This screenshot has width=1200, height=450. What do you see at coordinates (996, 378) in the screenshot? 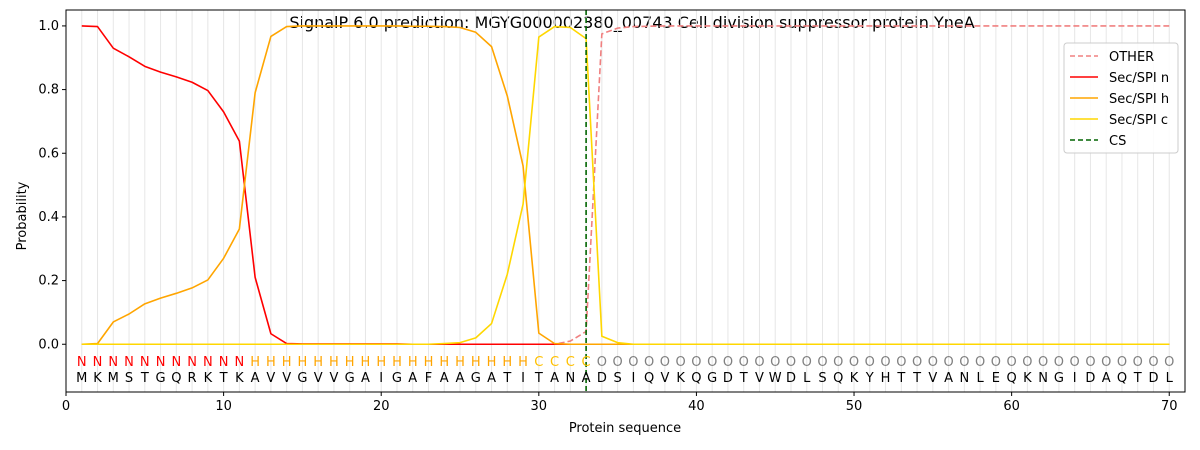
I see `residue-label: E` at bounding box center [996, 378].